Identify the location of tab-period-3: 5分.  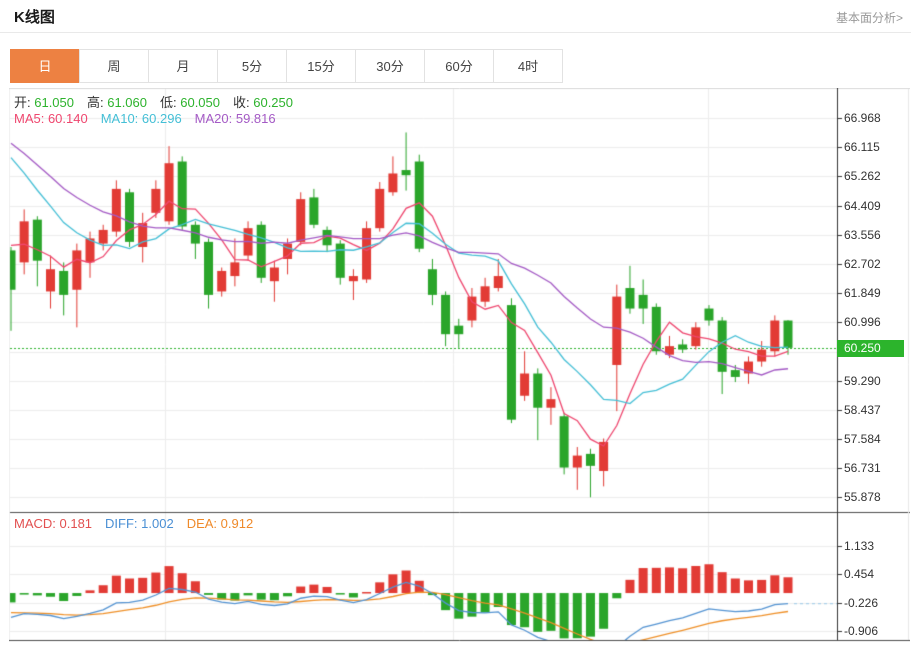
(252, 66).